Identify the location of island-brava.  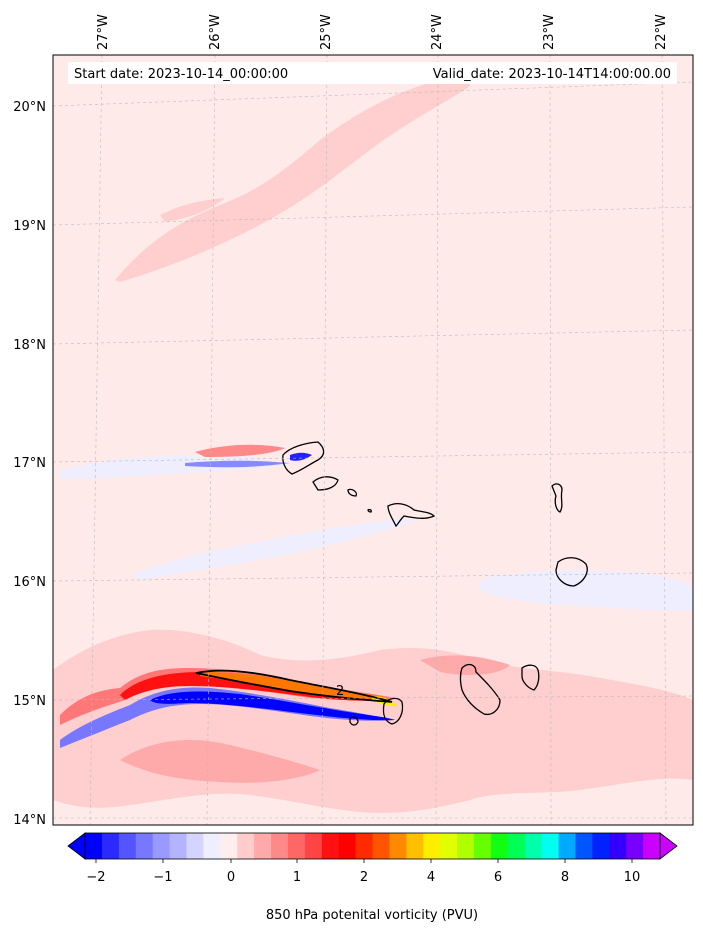
(354, 721).